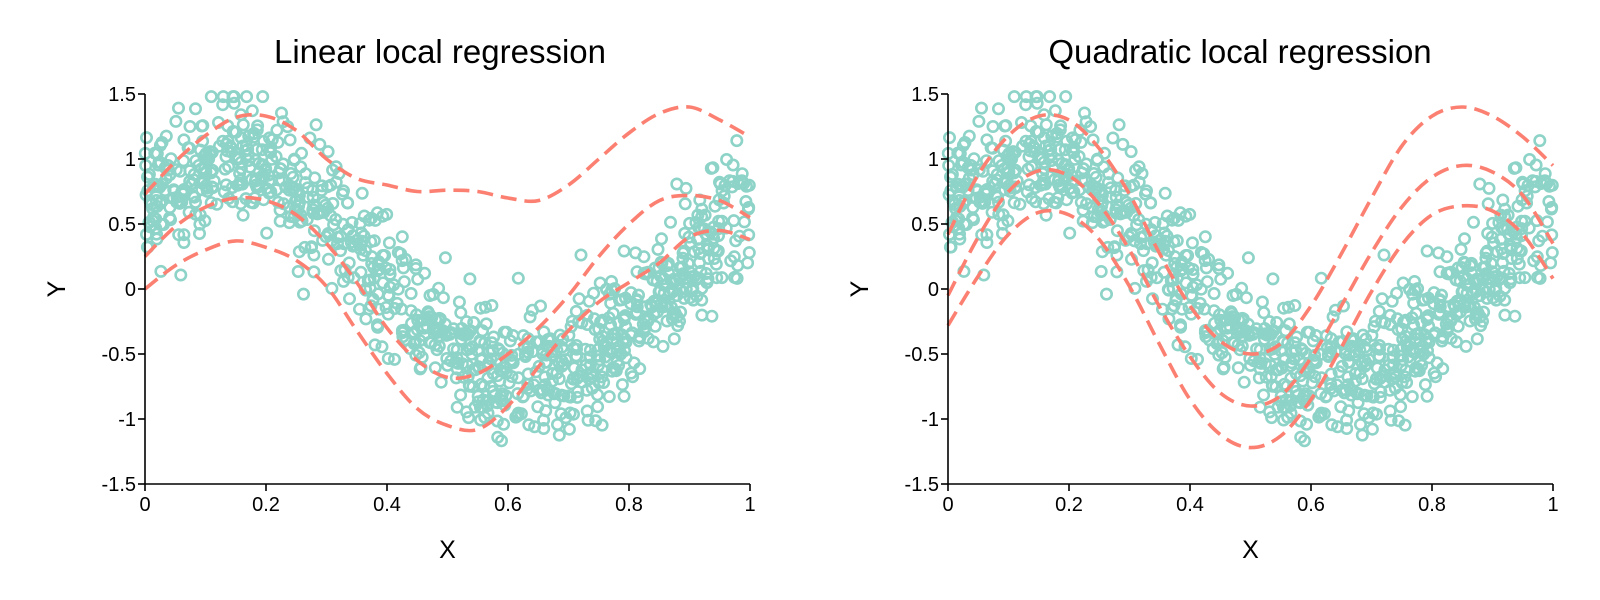 The width and height of the screenshot is (1600, 600). I want to click on x-tick-label: 0.8, so click(629, 505).